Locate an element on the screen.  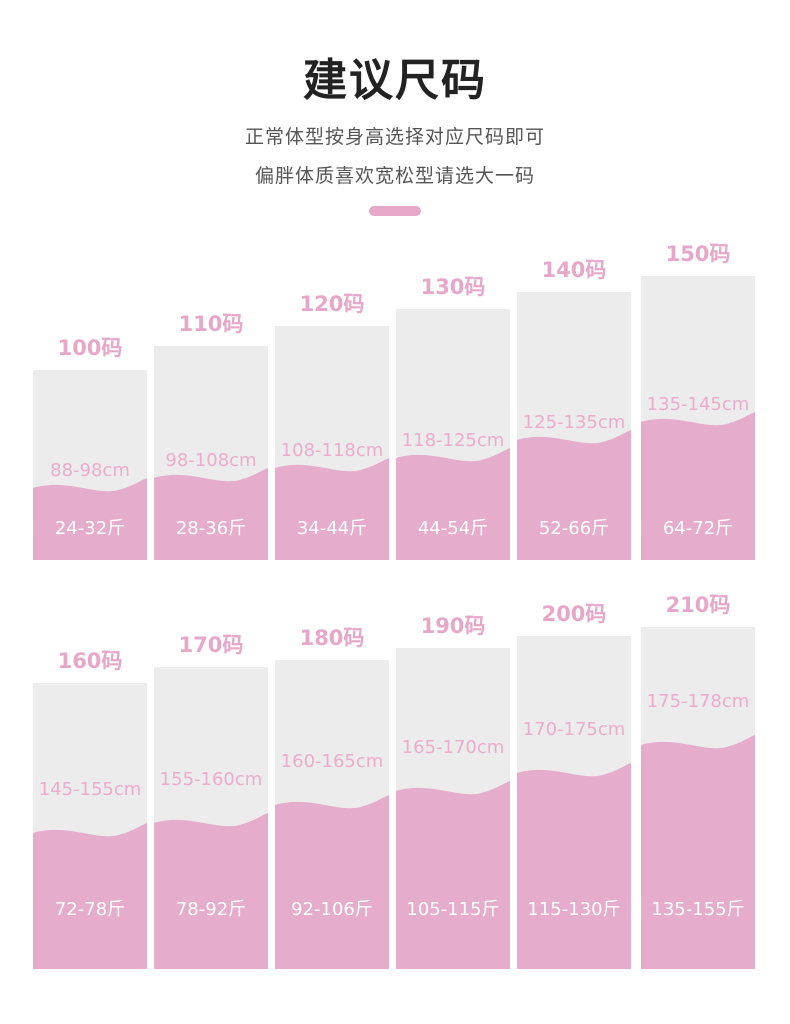
height-range-label: 145-155cm is located at coordinates (90, 789).